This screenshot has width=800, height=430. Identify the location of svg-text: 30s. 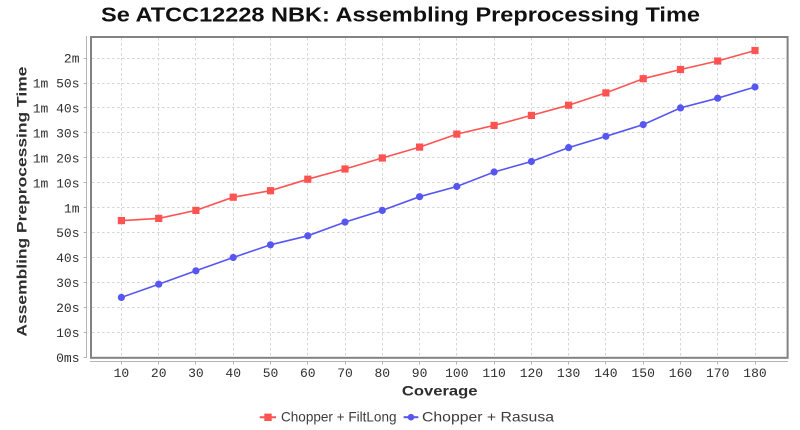
(67, 283).